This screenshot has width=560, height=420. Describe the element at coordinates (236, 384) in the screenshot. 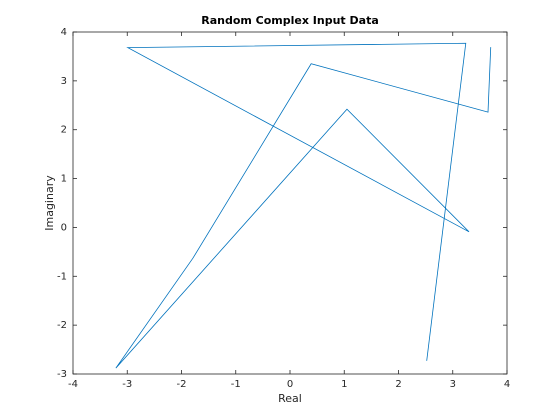

I see `x-tick-label: -1` at that location.